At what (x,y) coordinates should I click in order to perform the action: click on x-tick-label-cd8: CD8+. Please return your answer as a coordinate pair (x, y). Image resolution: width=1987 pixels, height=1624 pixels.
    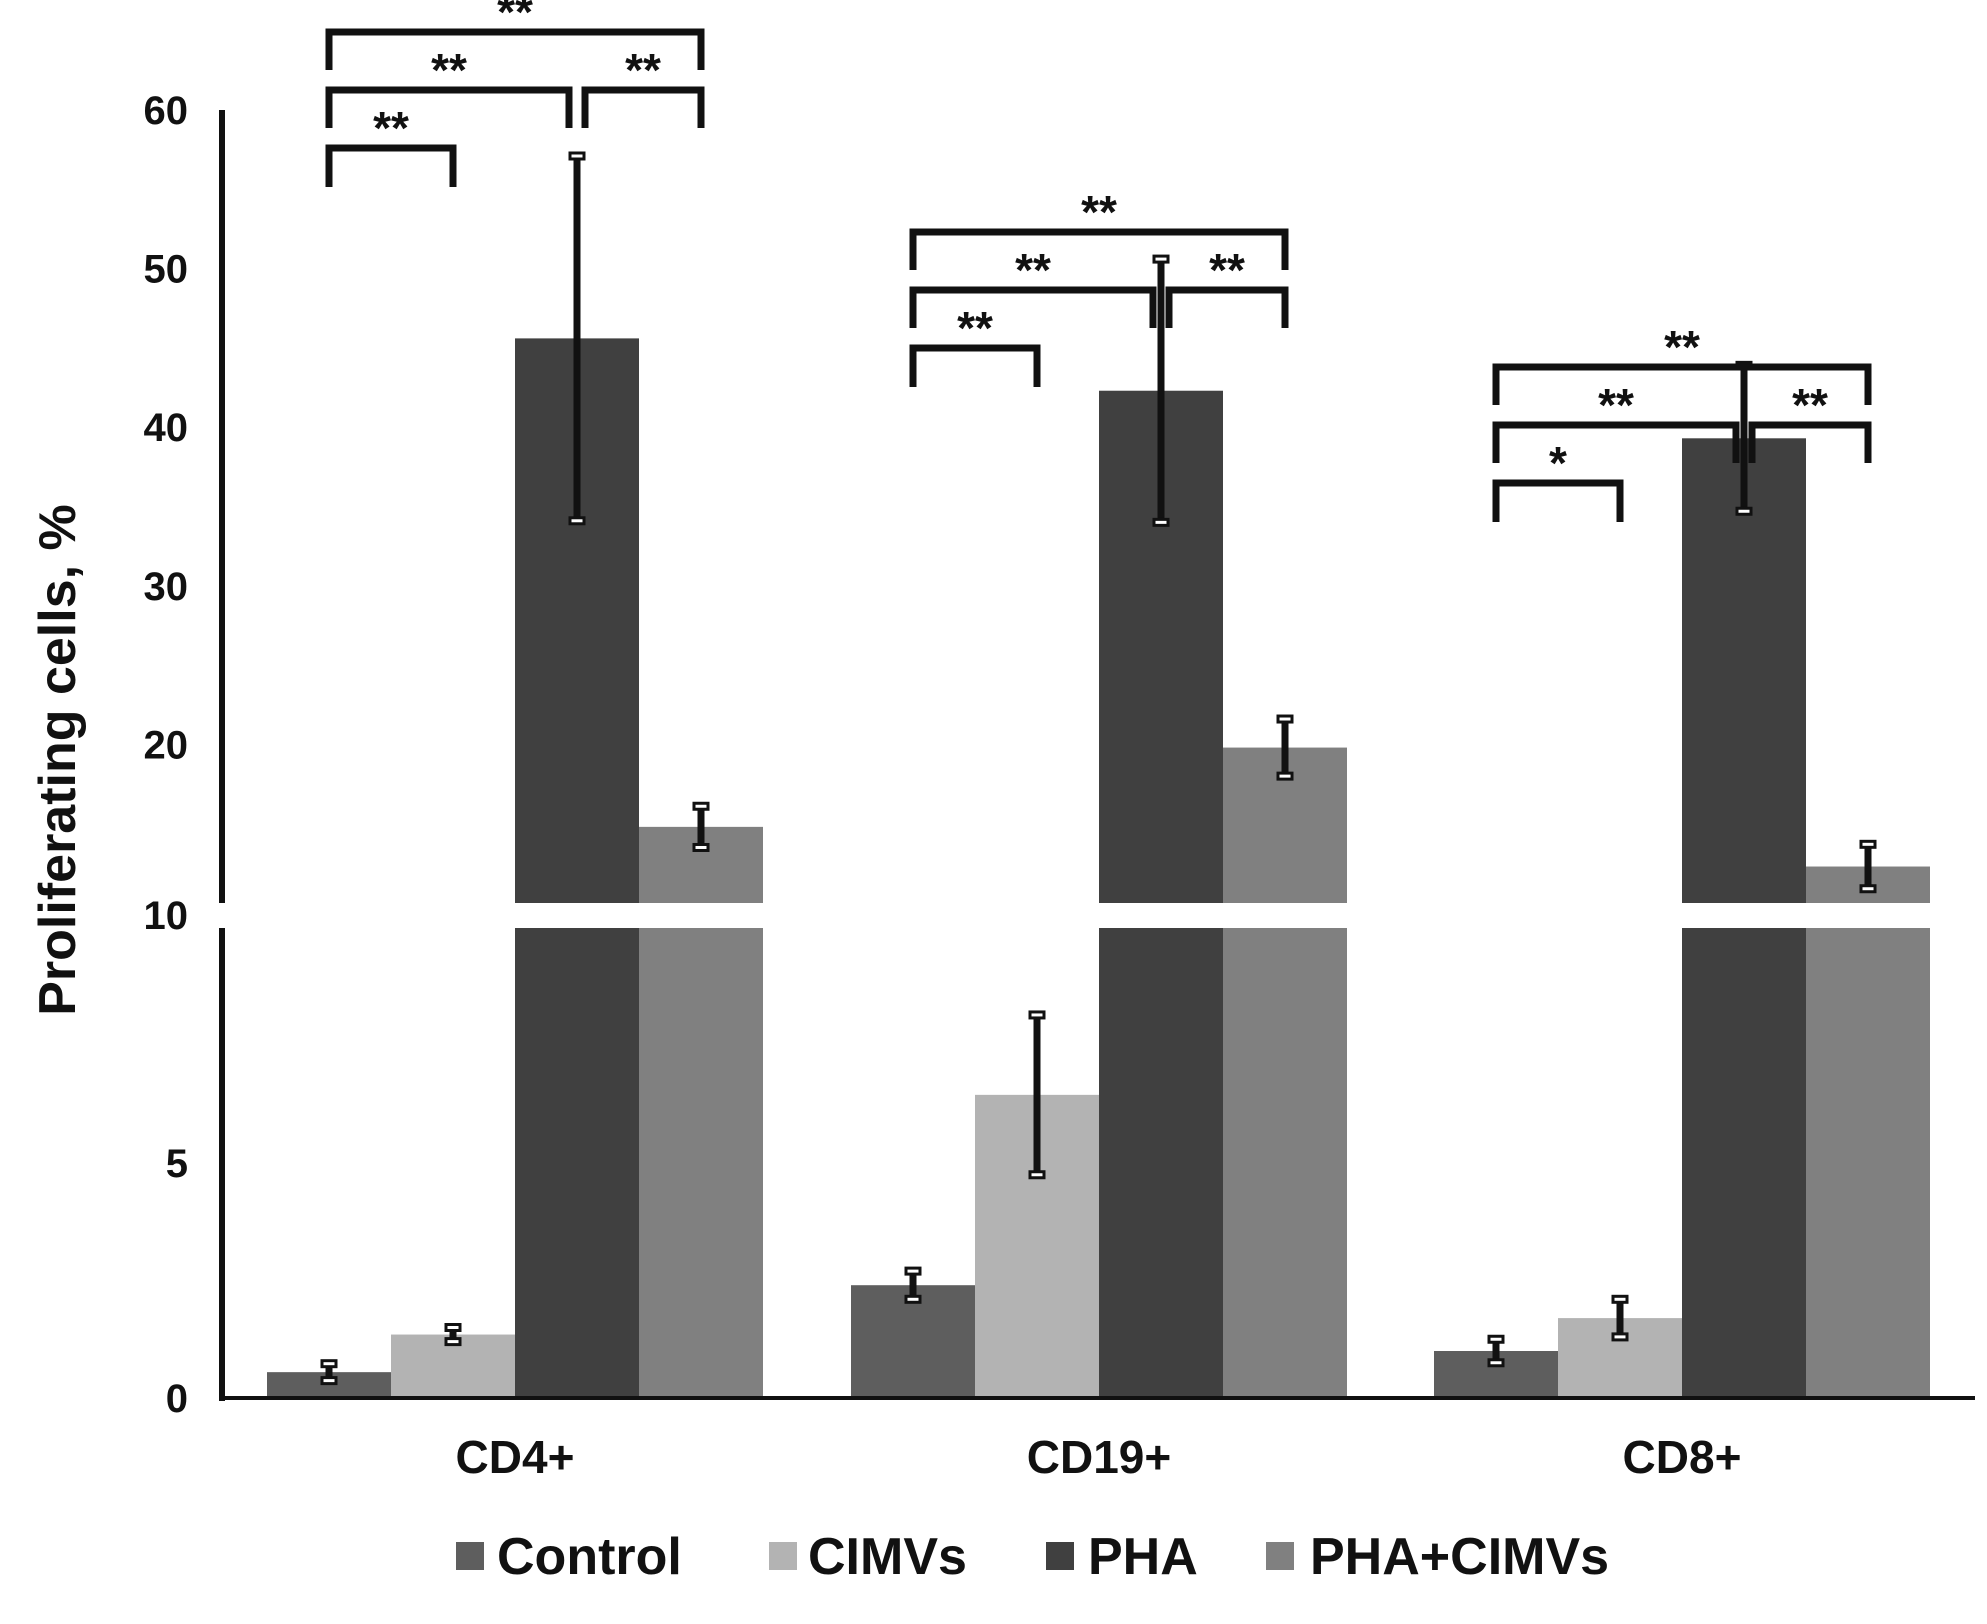
    Looking at the image, I should click on (1682, 1457).